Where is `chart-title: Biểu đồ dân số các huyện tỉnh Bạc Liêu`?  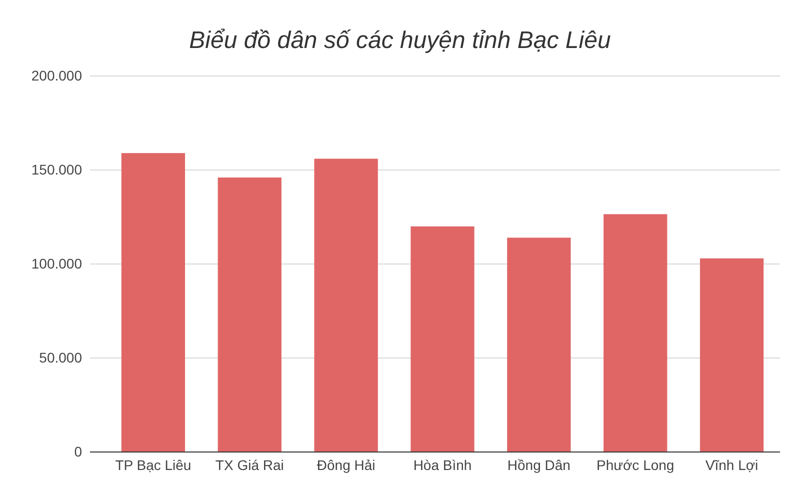
chart-title: Biểu đồ dân số các huyện tỉnh Bạc Liêu is located at coordinates (400, 40).